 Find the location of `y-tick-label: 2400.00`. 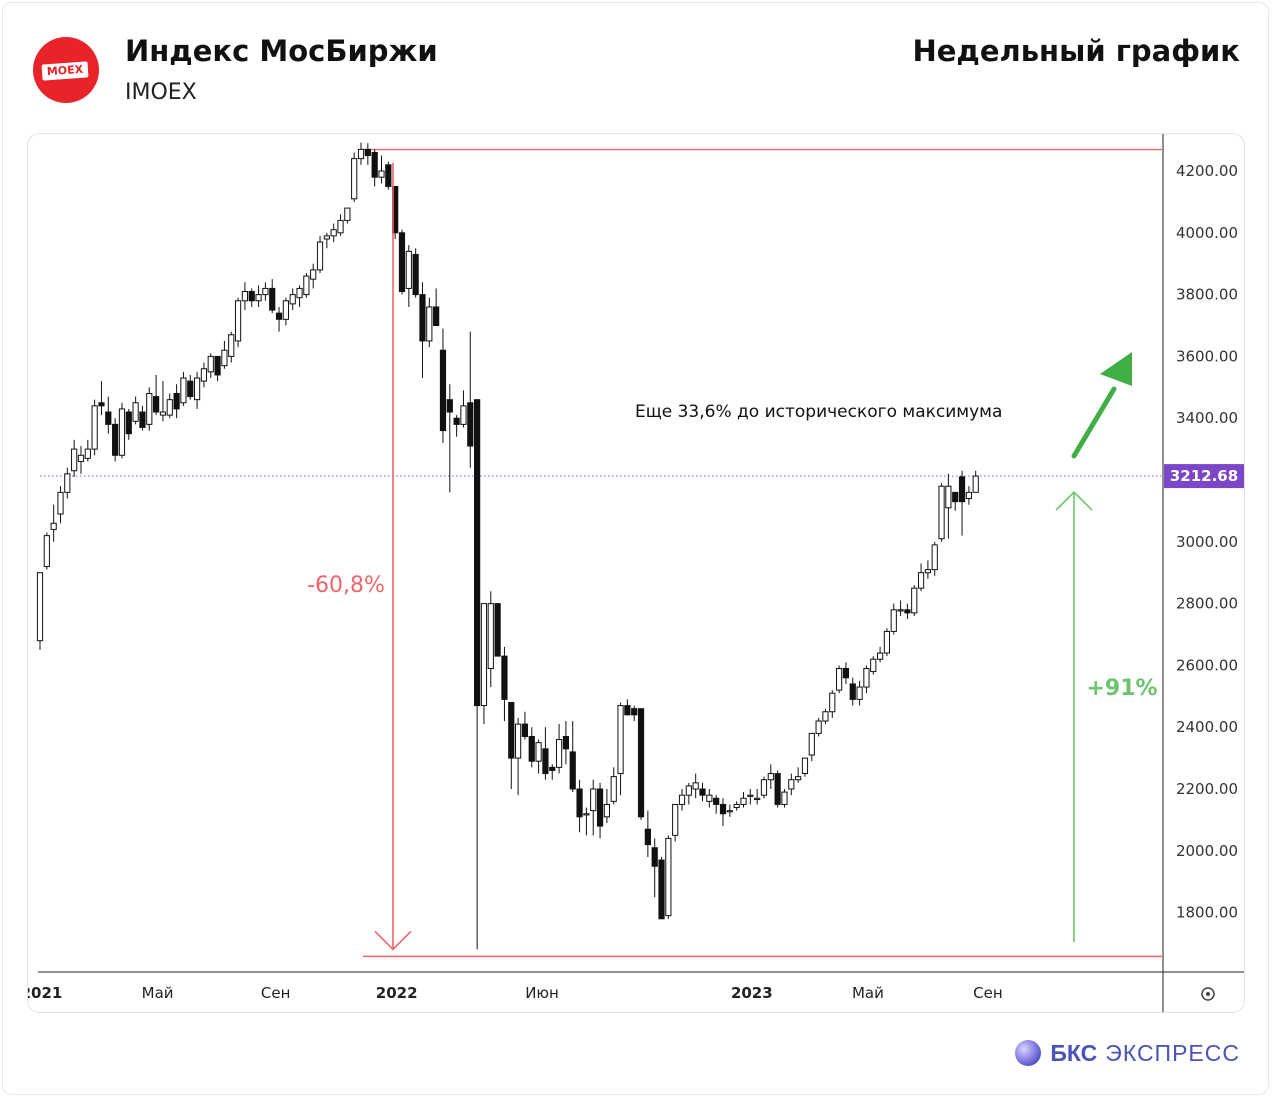

y-tick-label: 2400.00 is located at coordinates (1207, 727).